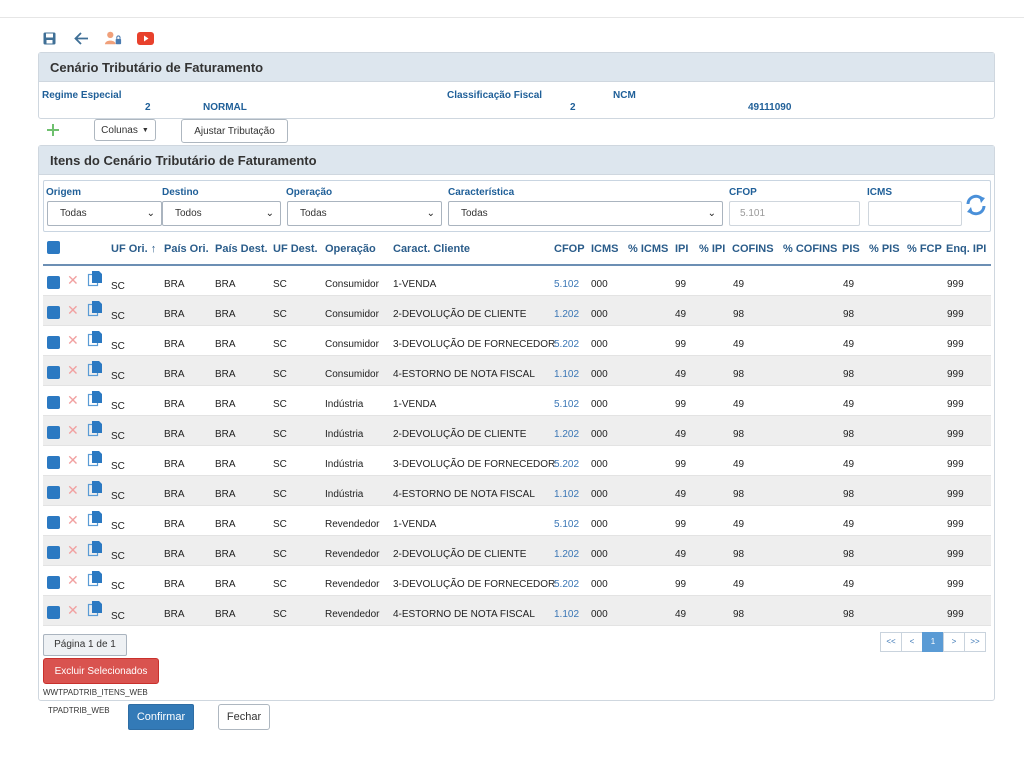 Image resolution: width=1024 pixels, height=774 pixels. I want to click on column-header: País Ori., so click(186, 249).